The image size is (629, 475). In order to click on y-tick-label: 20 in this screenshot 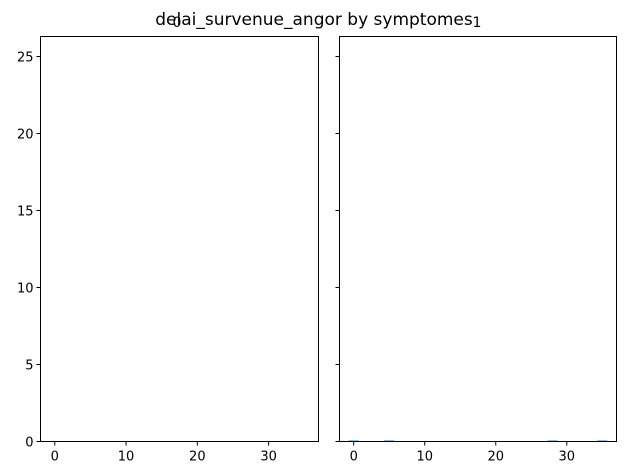, I will do `click(25, 135)`.